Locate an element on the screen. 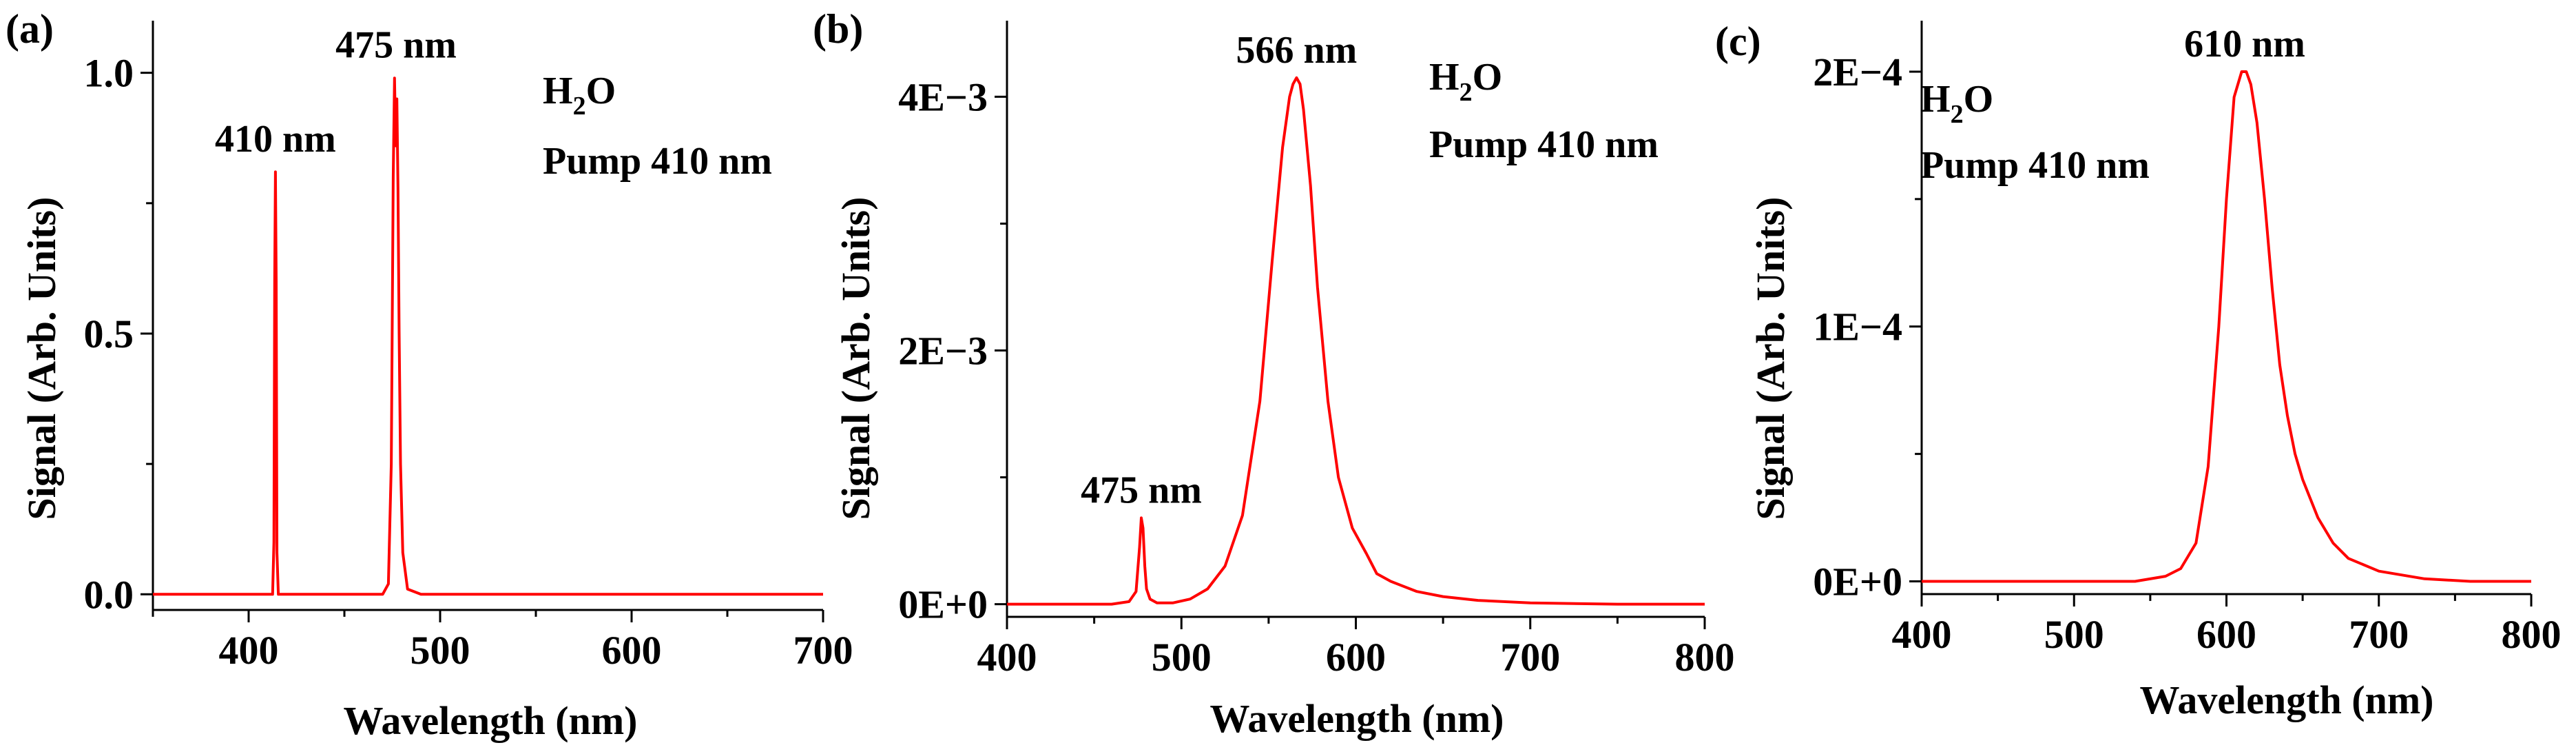 This screenshot has width=2576, height=754. x-tick-label-b: 800 is located at coordinates (1705, 657).